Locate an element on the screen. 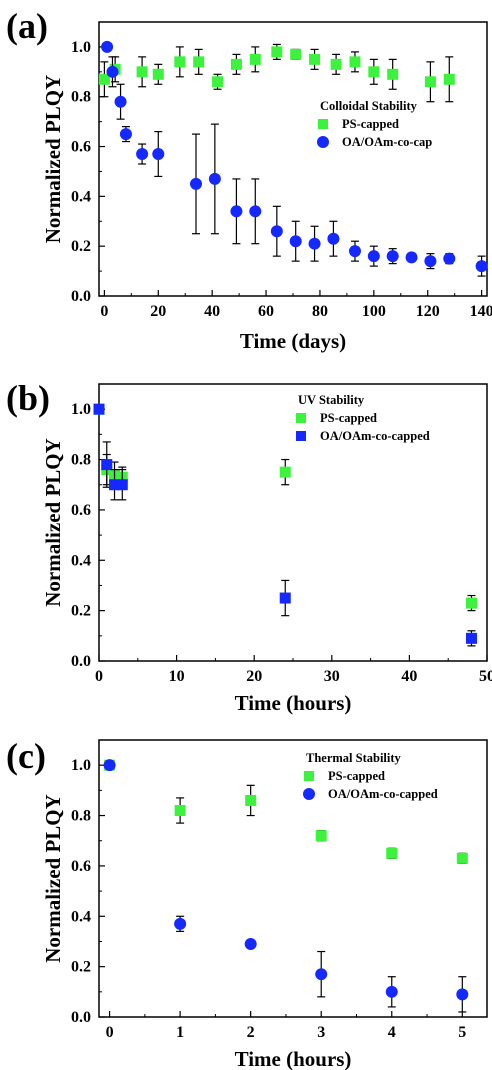 The width and height of the screenshot is (492, 1070). x-tick-label: 1 is located at coordinates (180, 1032).